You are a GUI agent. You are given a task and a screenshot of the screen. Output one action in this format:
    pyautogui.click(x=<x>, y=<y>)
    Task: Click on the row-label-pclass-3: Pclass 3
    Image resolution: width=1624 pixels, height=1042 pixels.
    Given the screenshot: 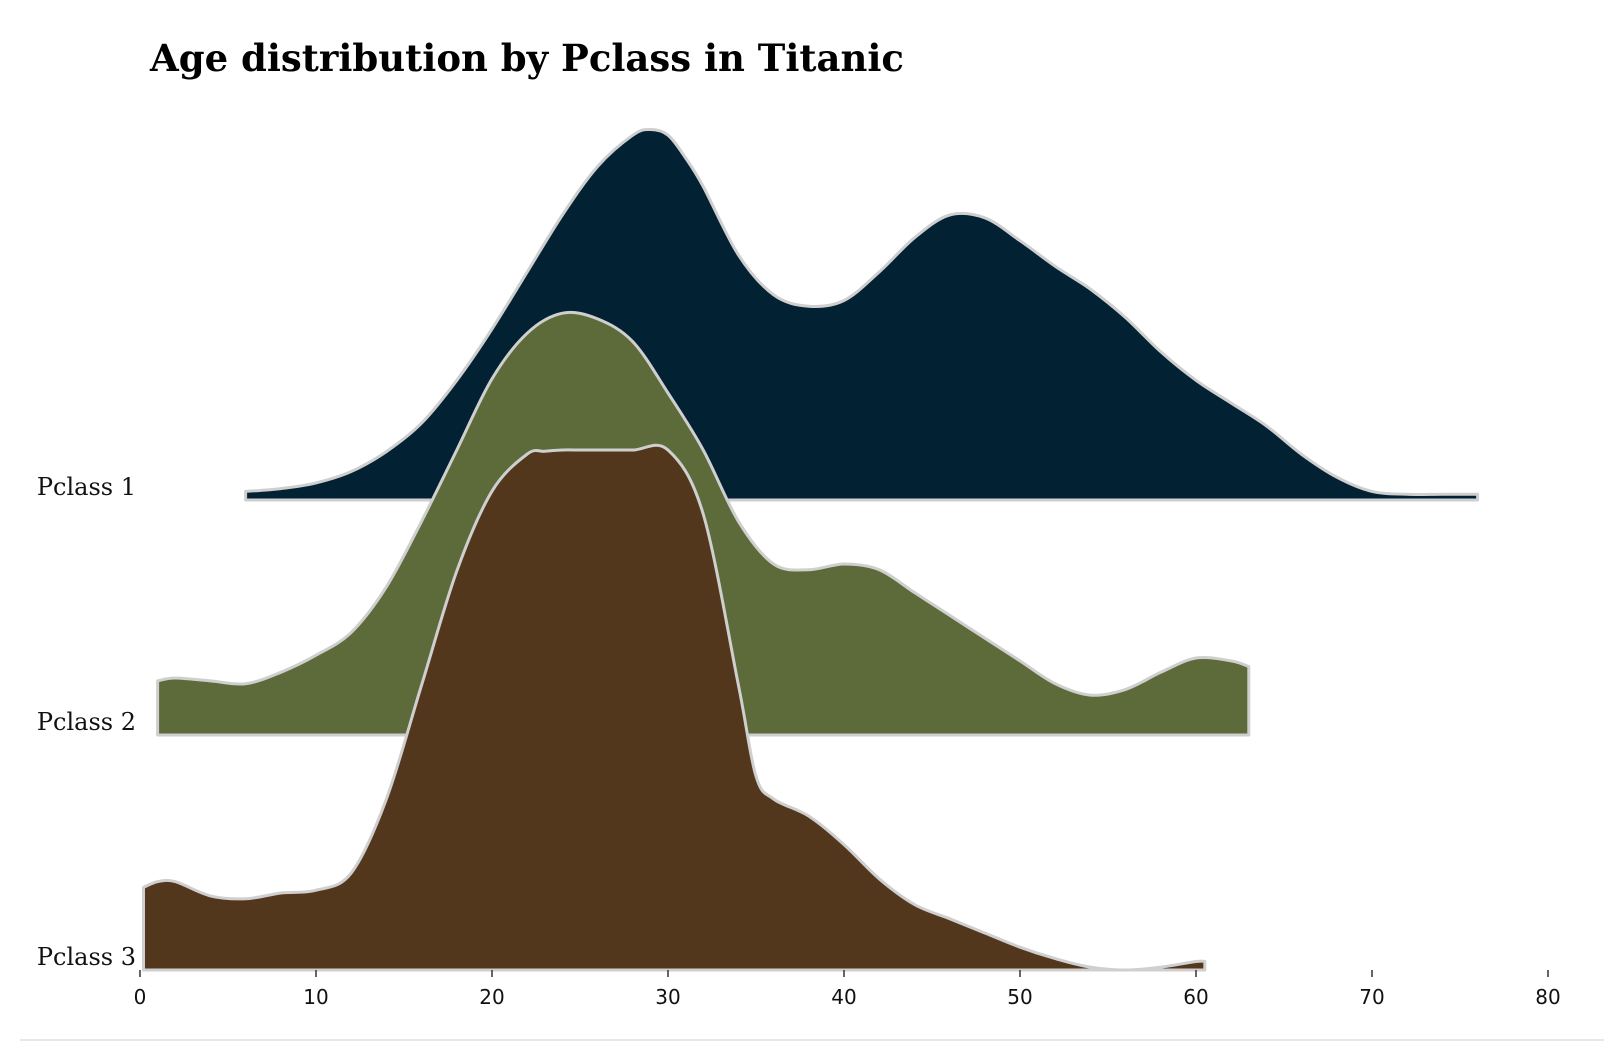 What is the action you would take?
    pyautogui.click(x=86, y=957)
    